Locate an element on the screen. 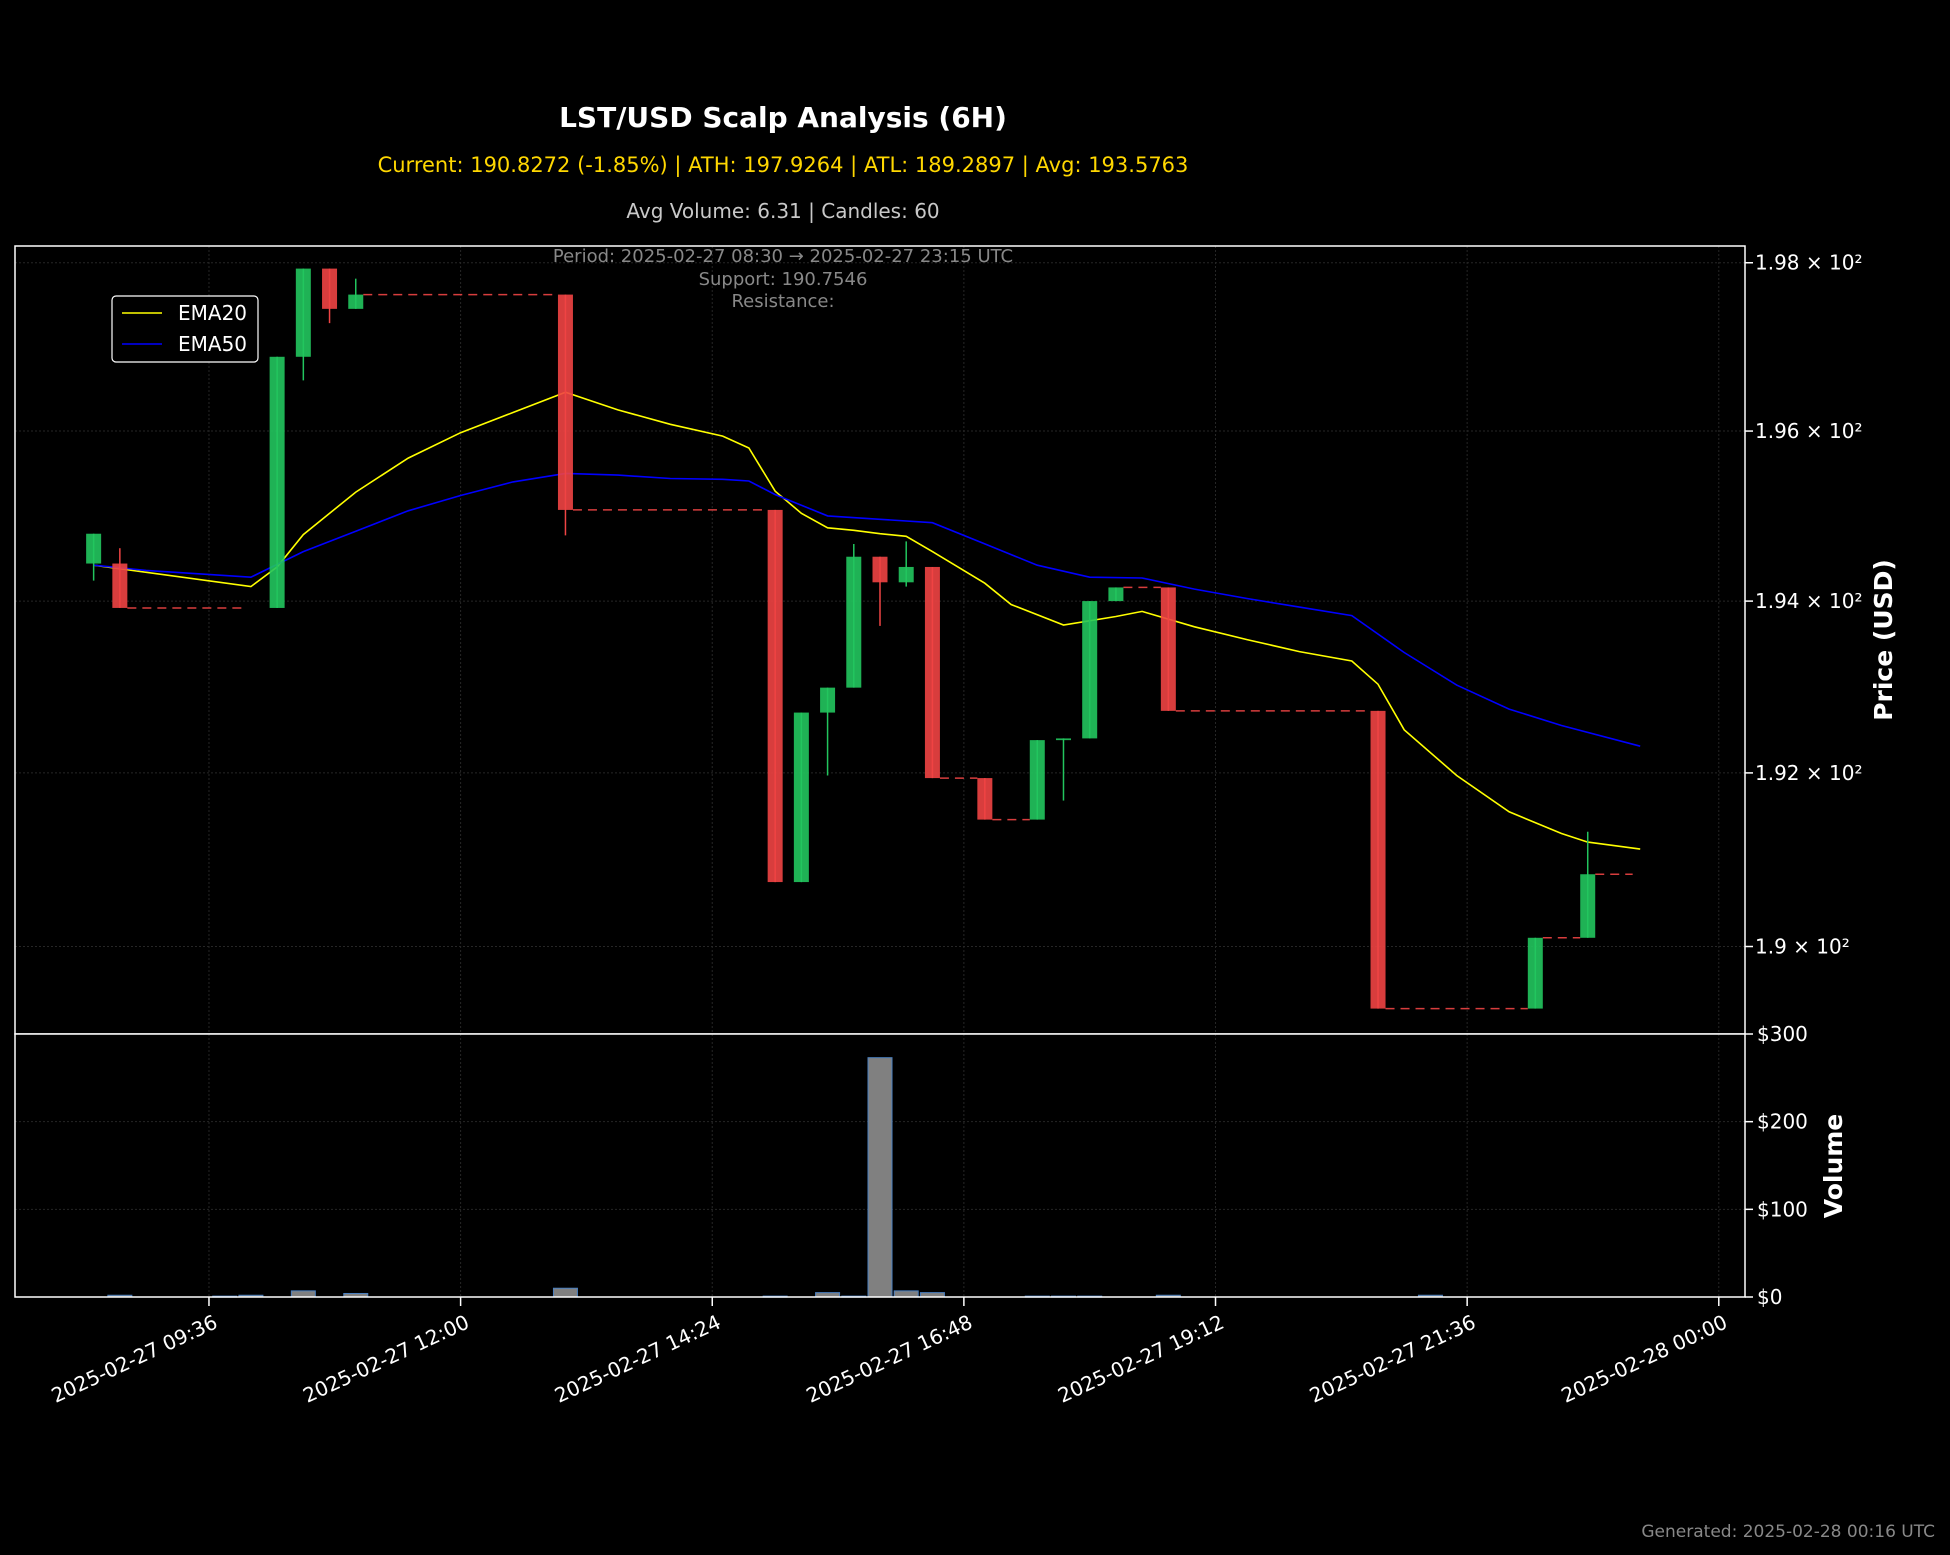 This screenshot has height=1555, width=1950. x-tick-label: 2025-02-27 12:00 is located at coordinates (385, 1359).